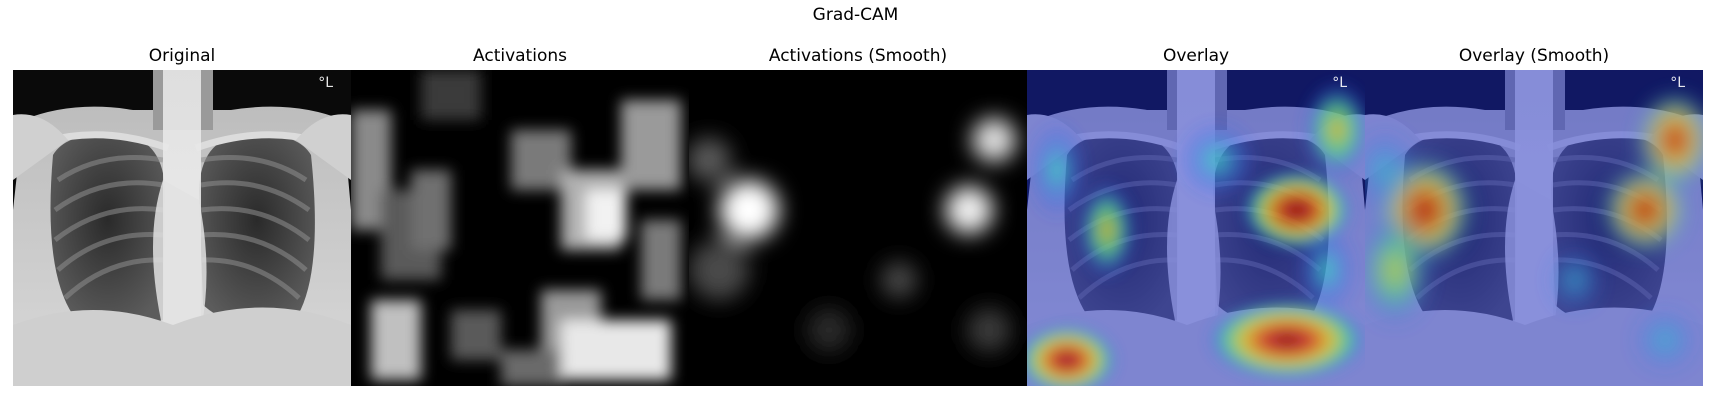 This screenshot has width=1711, height=400. What do you see at coordinates (520, 56) in the screenshot?
I see `panel-title-activations: Activations` at bounding box center [520, 56].